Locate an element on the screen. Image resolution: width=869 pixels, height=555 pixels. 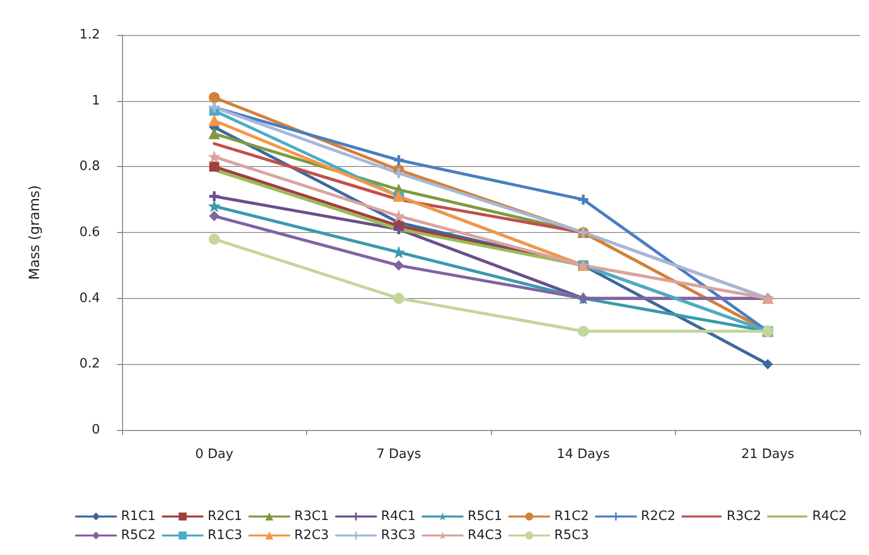
y-tick-label: 1 is located at coordinates (96, 100).